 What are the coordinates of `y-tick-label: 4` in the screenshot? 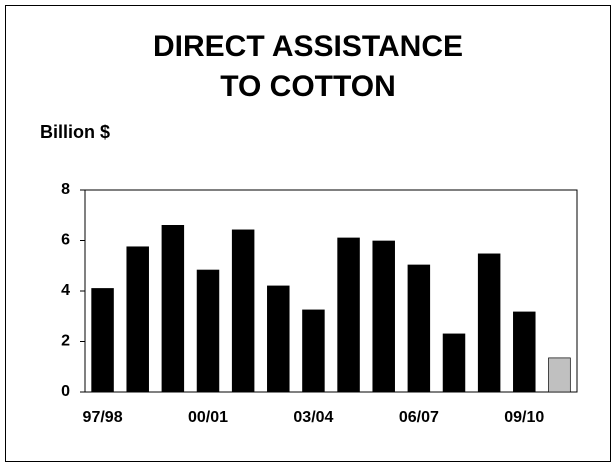 It's located at (65, 290).